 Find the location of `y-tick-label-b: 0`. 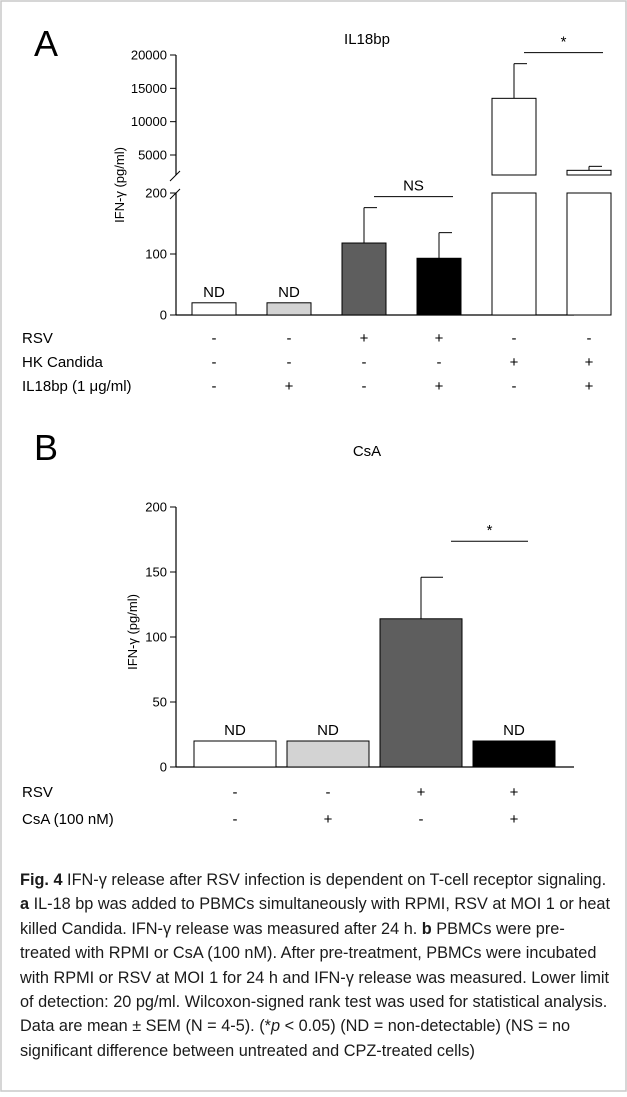

y-tick-label-b: 0 is located at coordinates (163, 767).